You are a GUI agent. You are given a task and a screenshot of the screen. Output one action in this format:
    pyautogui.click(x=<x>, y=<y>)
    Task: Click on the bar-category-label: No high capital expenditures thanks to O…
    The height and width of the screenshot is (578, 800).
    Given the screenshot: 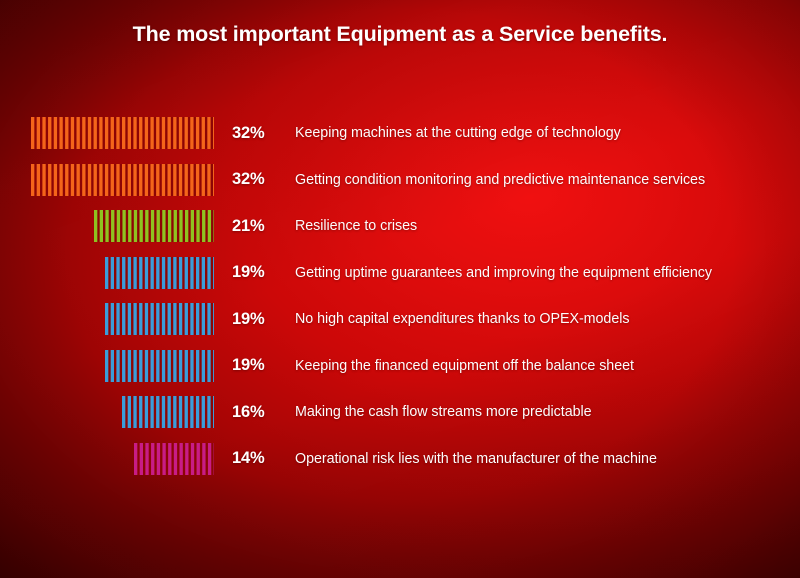 What is the action you would take?
    pyautogui.click(x=462, y=319)
    